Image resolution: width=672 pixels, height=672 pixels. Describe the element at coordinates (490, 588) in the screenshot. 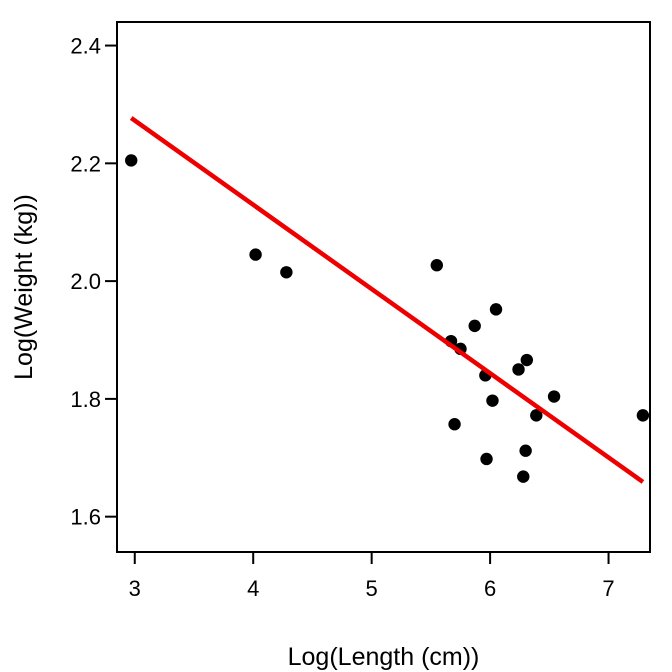

I see `x-tick-label: 6` at that location.